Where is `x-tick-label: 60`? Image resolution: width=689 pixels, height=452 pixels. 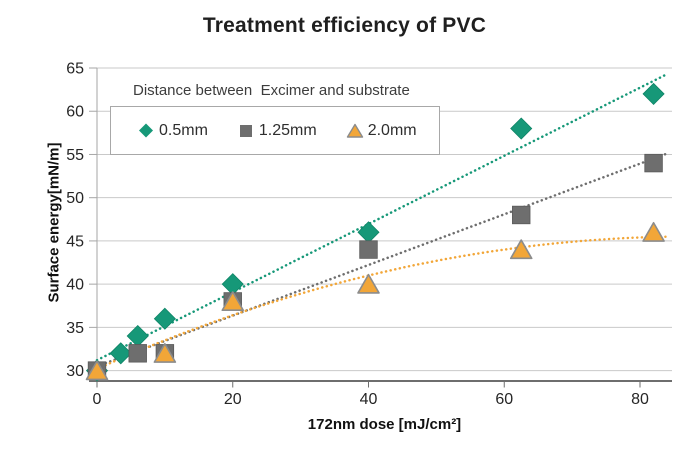
x-tick-label: 60 is located at coordinates (504, 399).